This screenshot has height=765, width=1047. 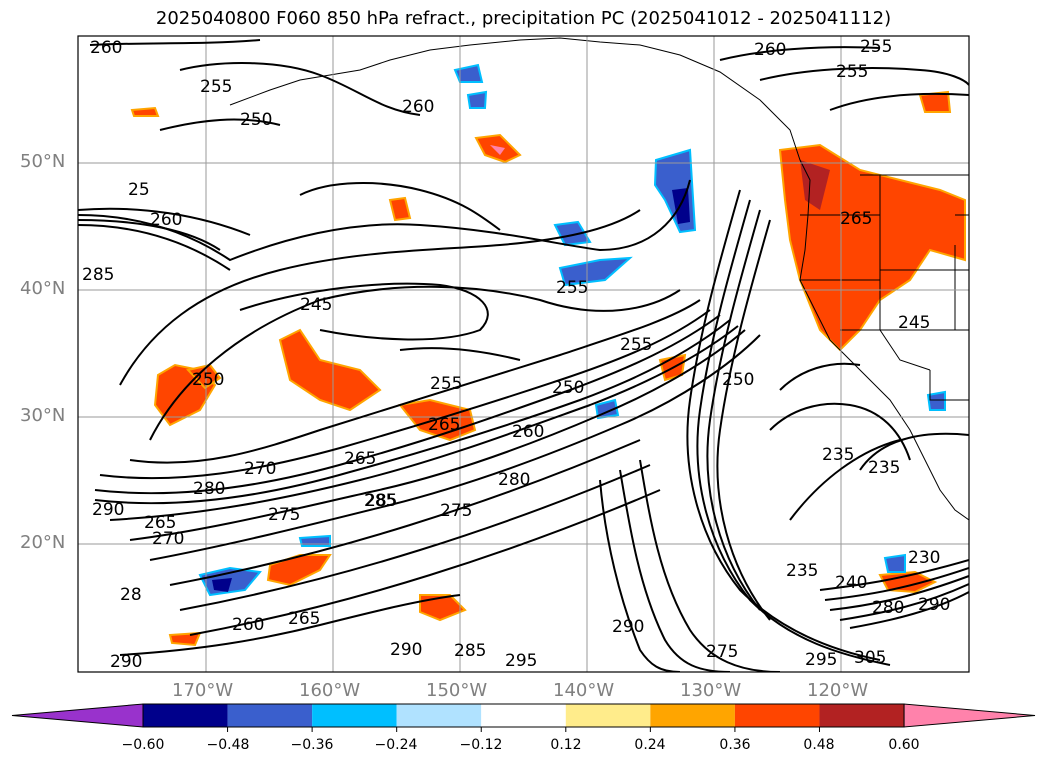 What do you see at coordinates (735, 745) in the screenshot?
I see `colorbar-tick-label: 0.36` at bounding box center [735, 745].